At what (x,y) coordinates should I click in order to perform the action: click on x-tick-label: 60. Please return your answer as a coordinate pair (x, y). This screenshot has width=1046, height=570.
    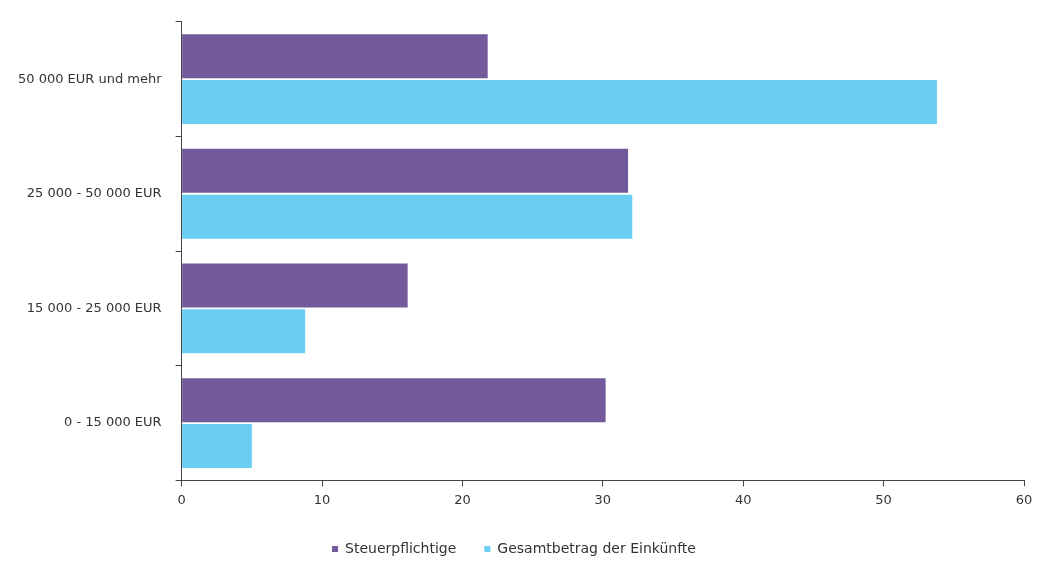
    Looking at the image, I should click on (1024, 499).